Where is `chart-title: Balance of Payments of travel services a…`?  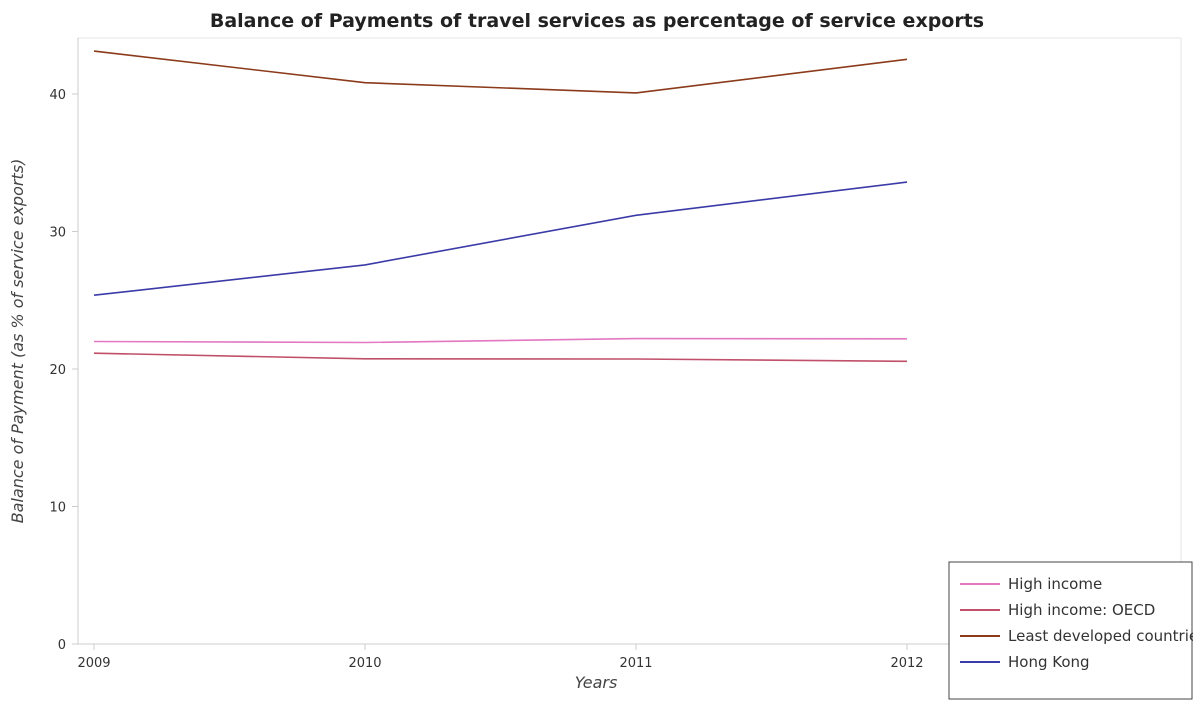 chart-title: Balance of Payments of travel services a… is located at coordinates (597, 21).